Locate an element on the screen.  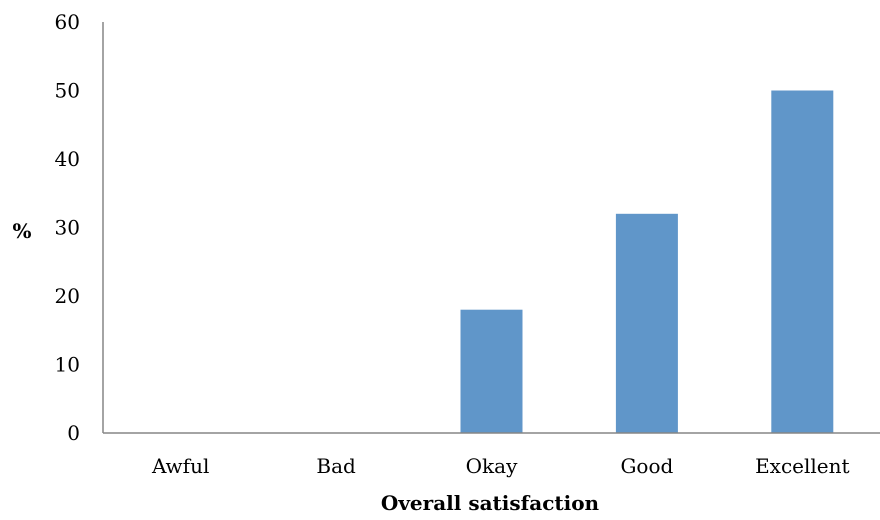
x-category-label: Bad is located at coordinates (336, 466).